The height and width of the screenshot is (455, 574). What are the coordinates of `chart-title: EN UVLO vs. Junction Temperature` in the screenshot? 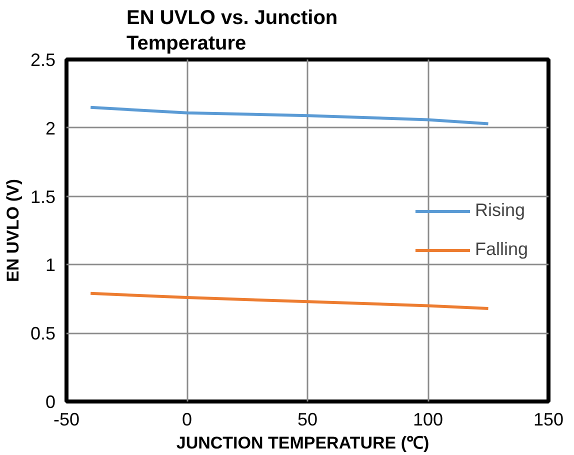 It's located at (232, 30).